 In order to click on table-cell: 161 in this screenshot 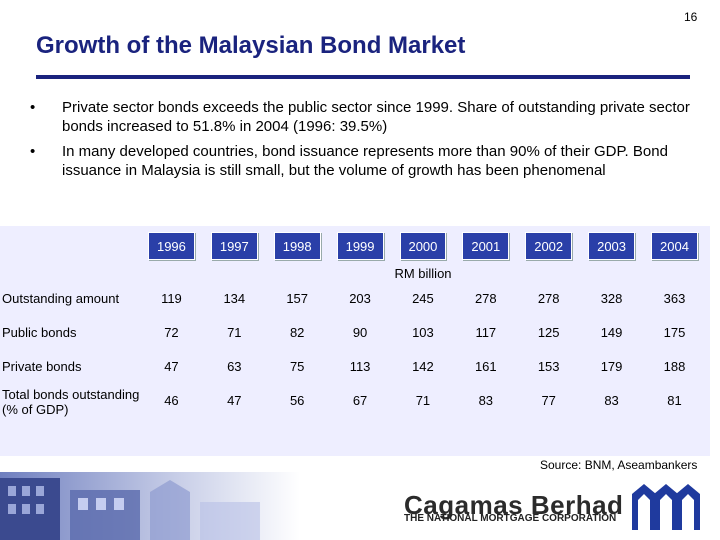, I will do `click(485, 366)`.